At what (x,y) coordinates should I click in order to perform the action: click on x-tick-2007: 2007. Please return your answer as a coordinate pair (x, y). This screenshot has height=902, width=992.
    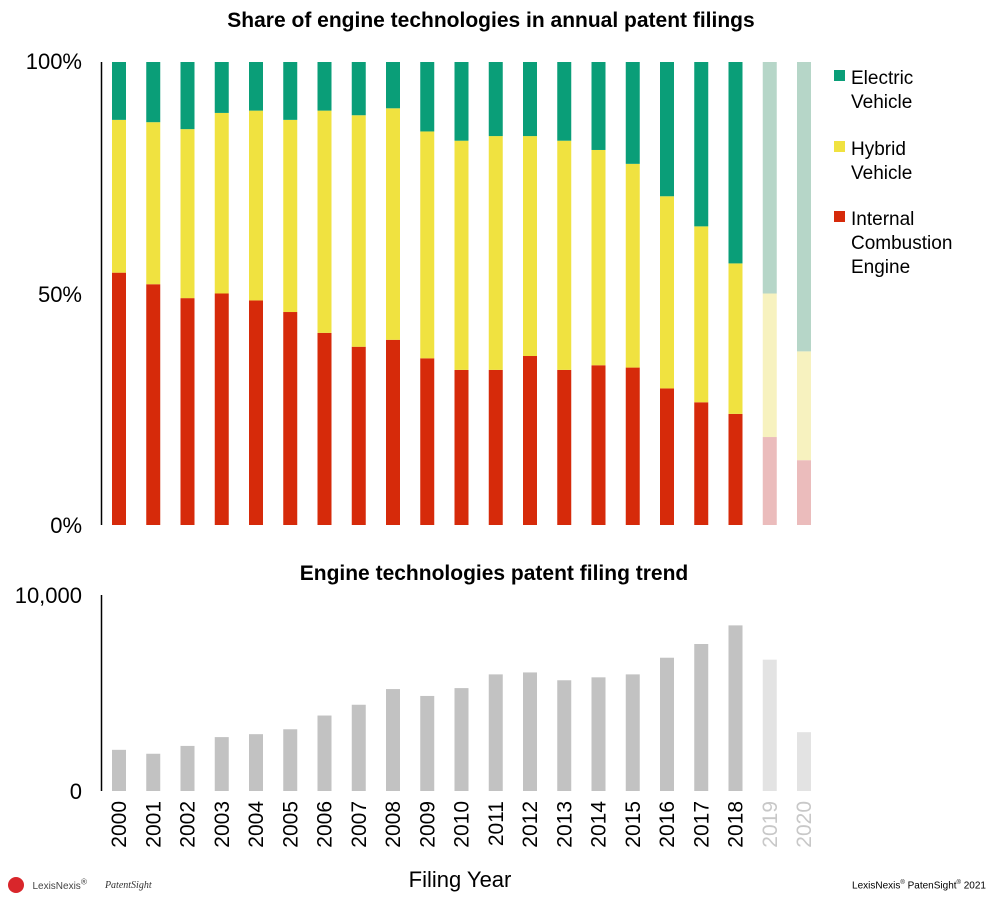
    Looking at the image, I should click on (359, 824).